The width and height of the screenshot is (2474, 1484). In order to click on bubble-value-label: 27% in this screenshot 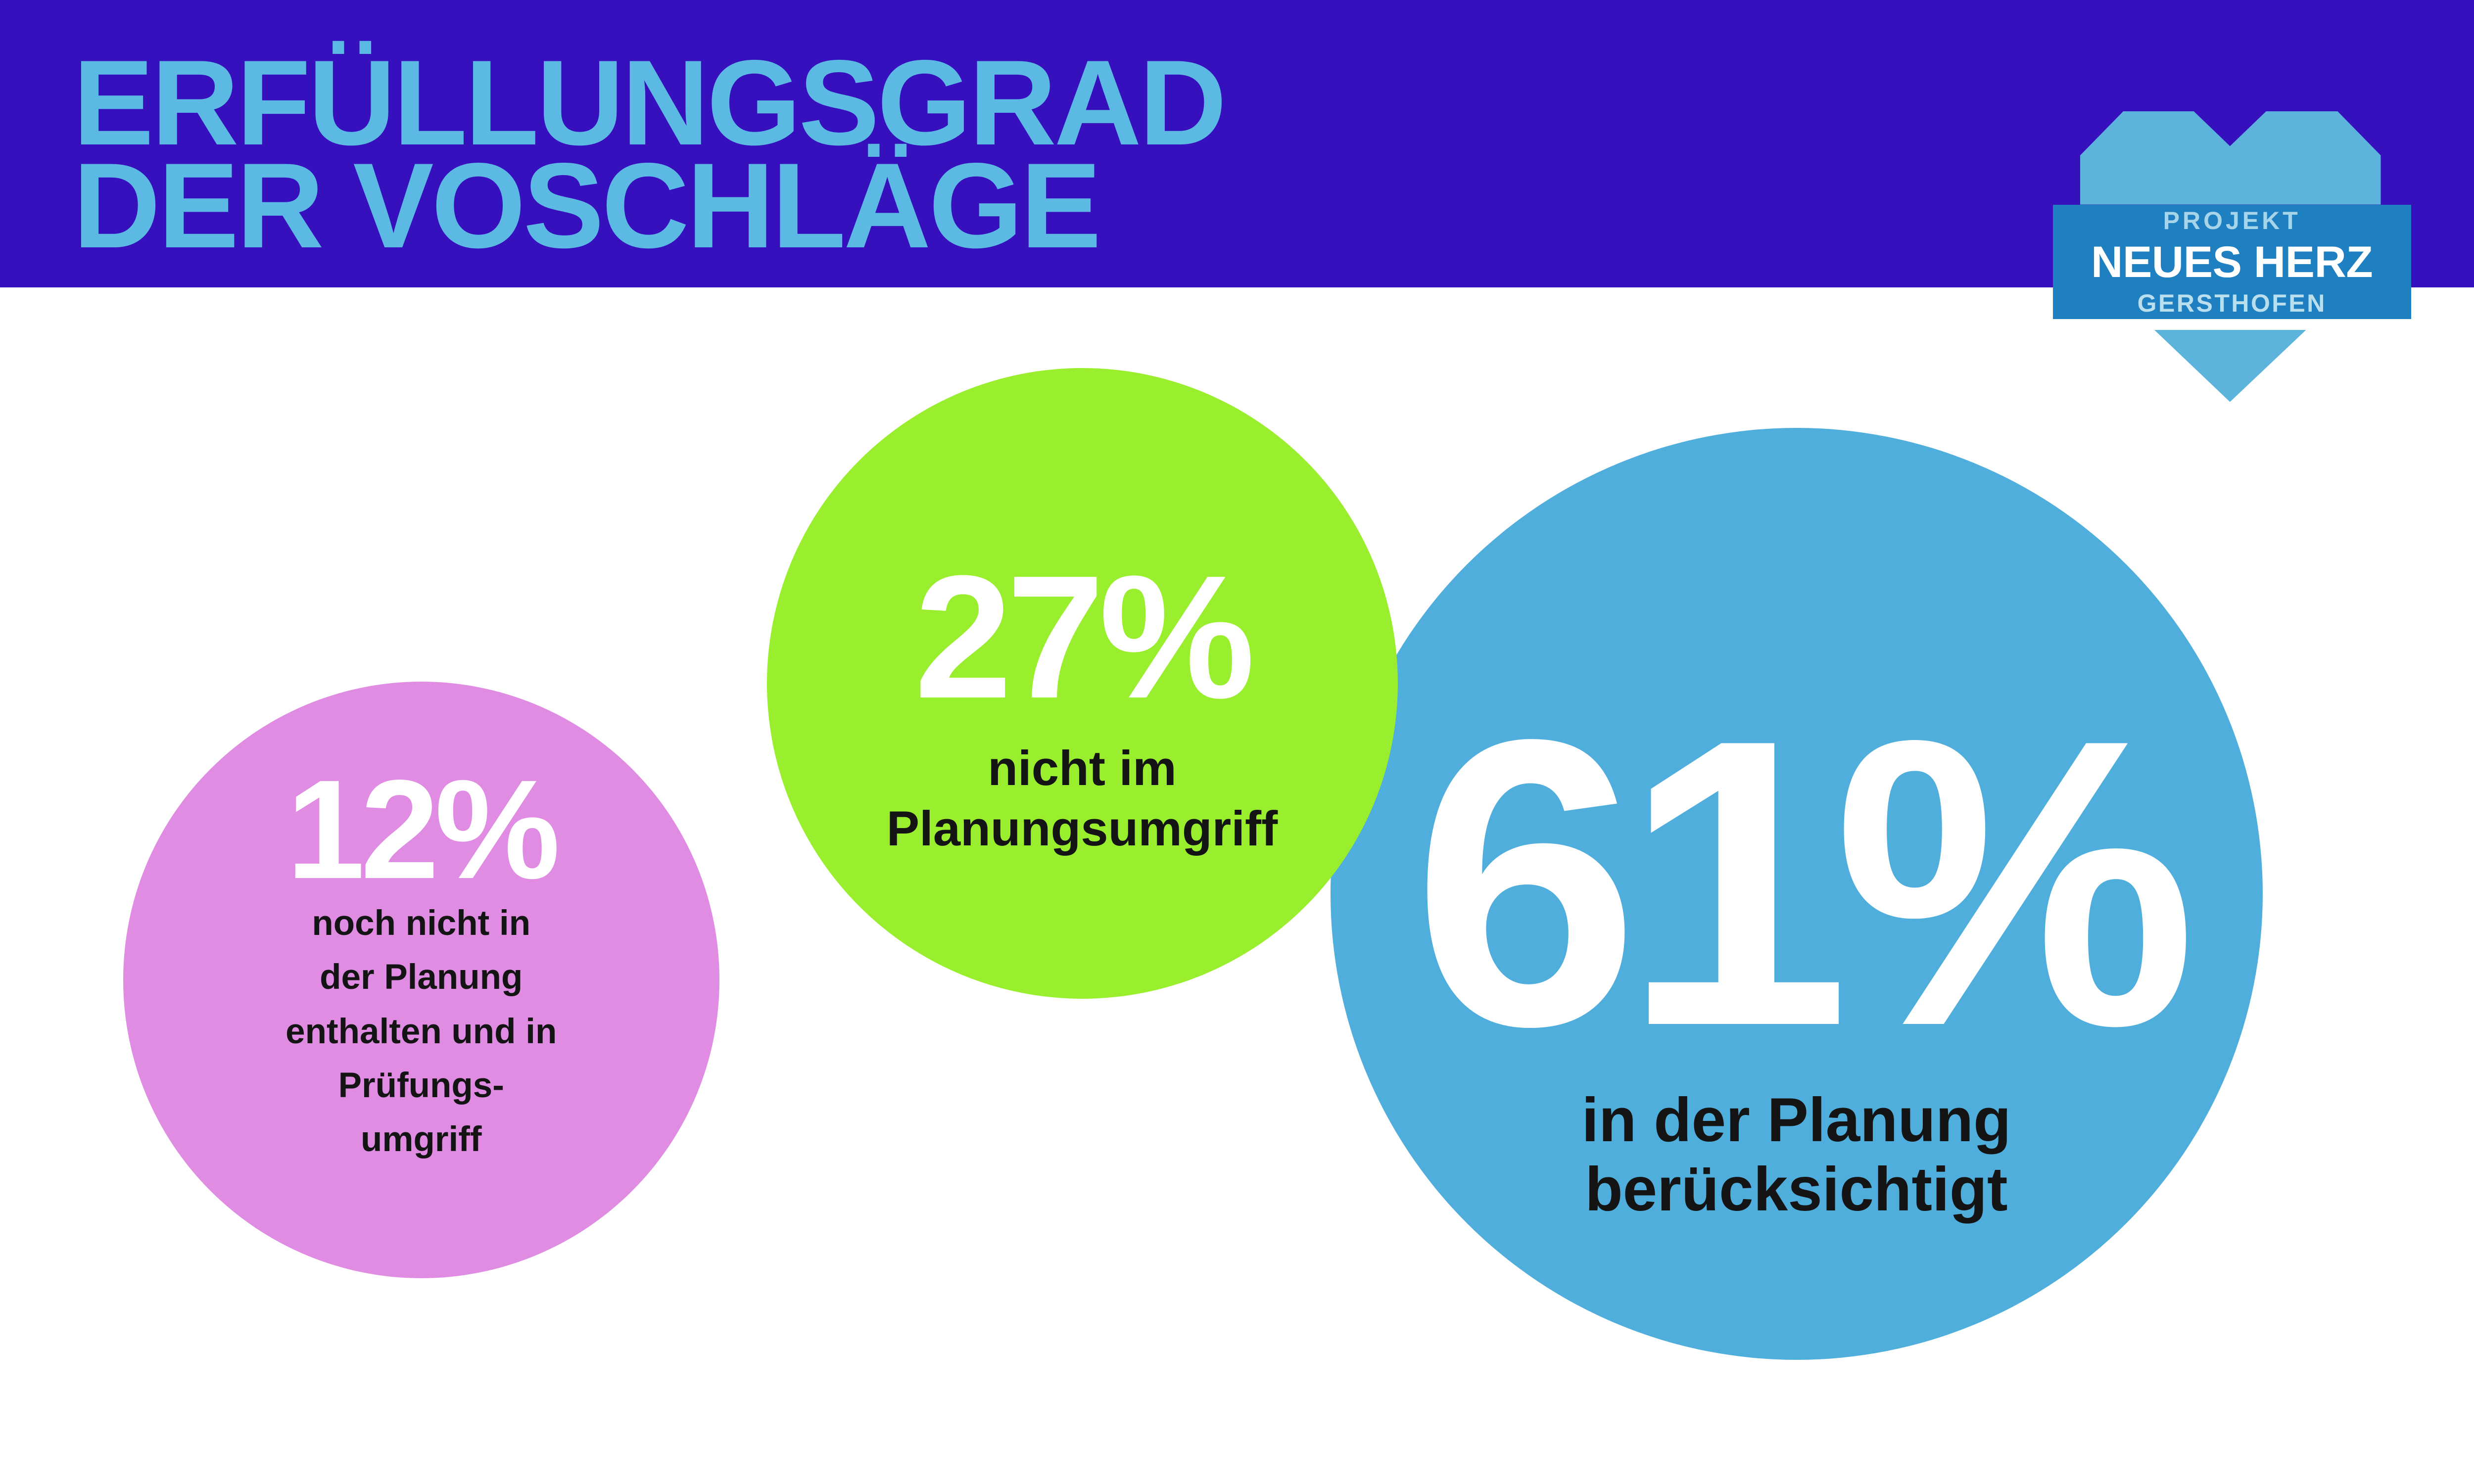, I will do `click(1085, 637)`.